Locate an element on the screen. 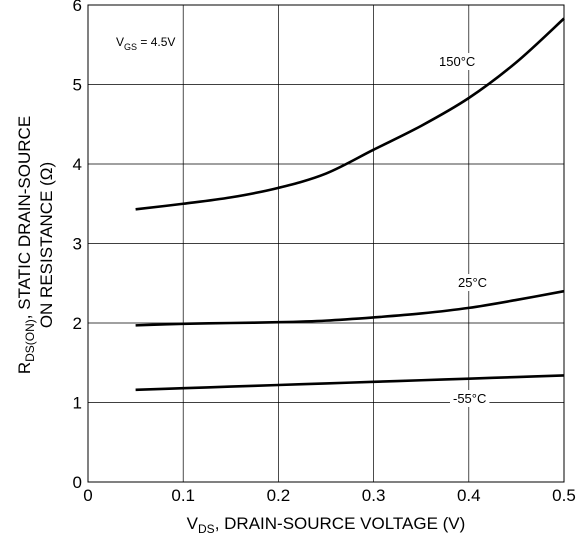 The image size is (576, 537). y-axis-label-line1: RDS(ON), STATIC DRAIN-SOURCE is located at coordinates (26, 245).